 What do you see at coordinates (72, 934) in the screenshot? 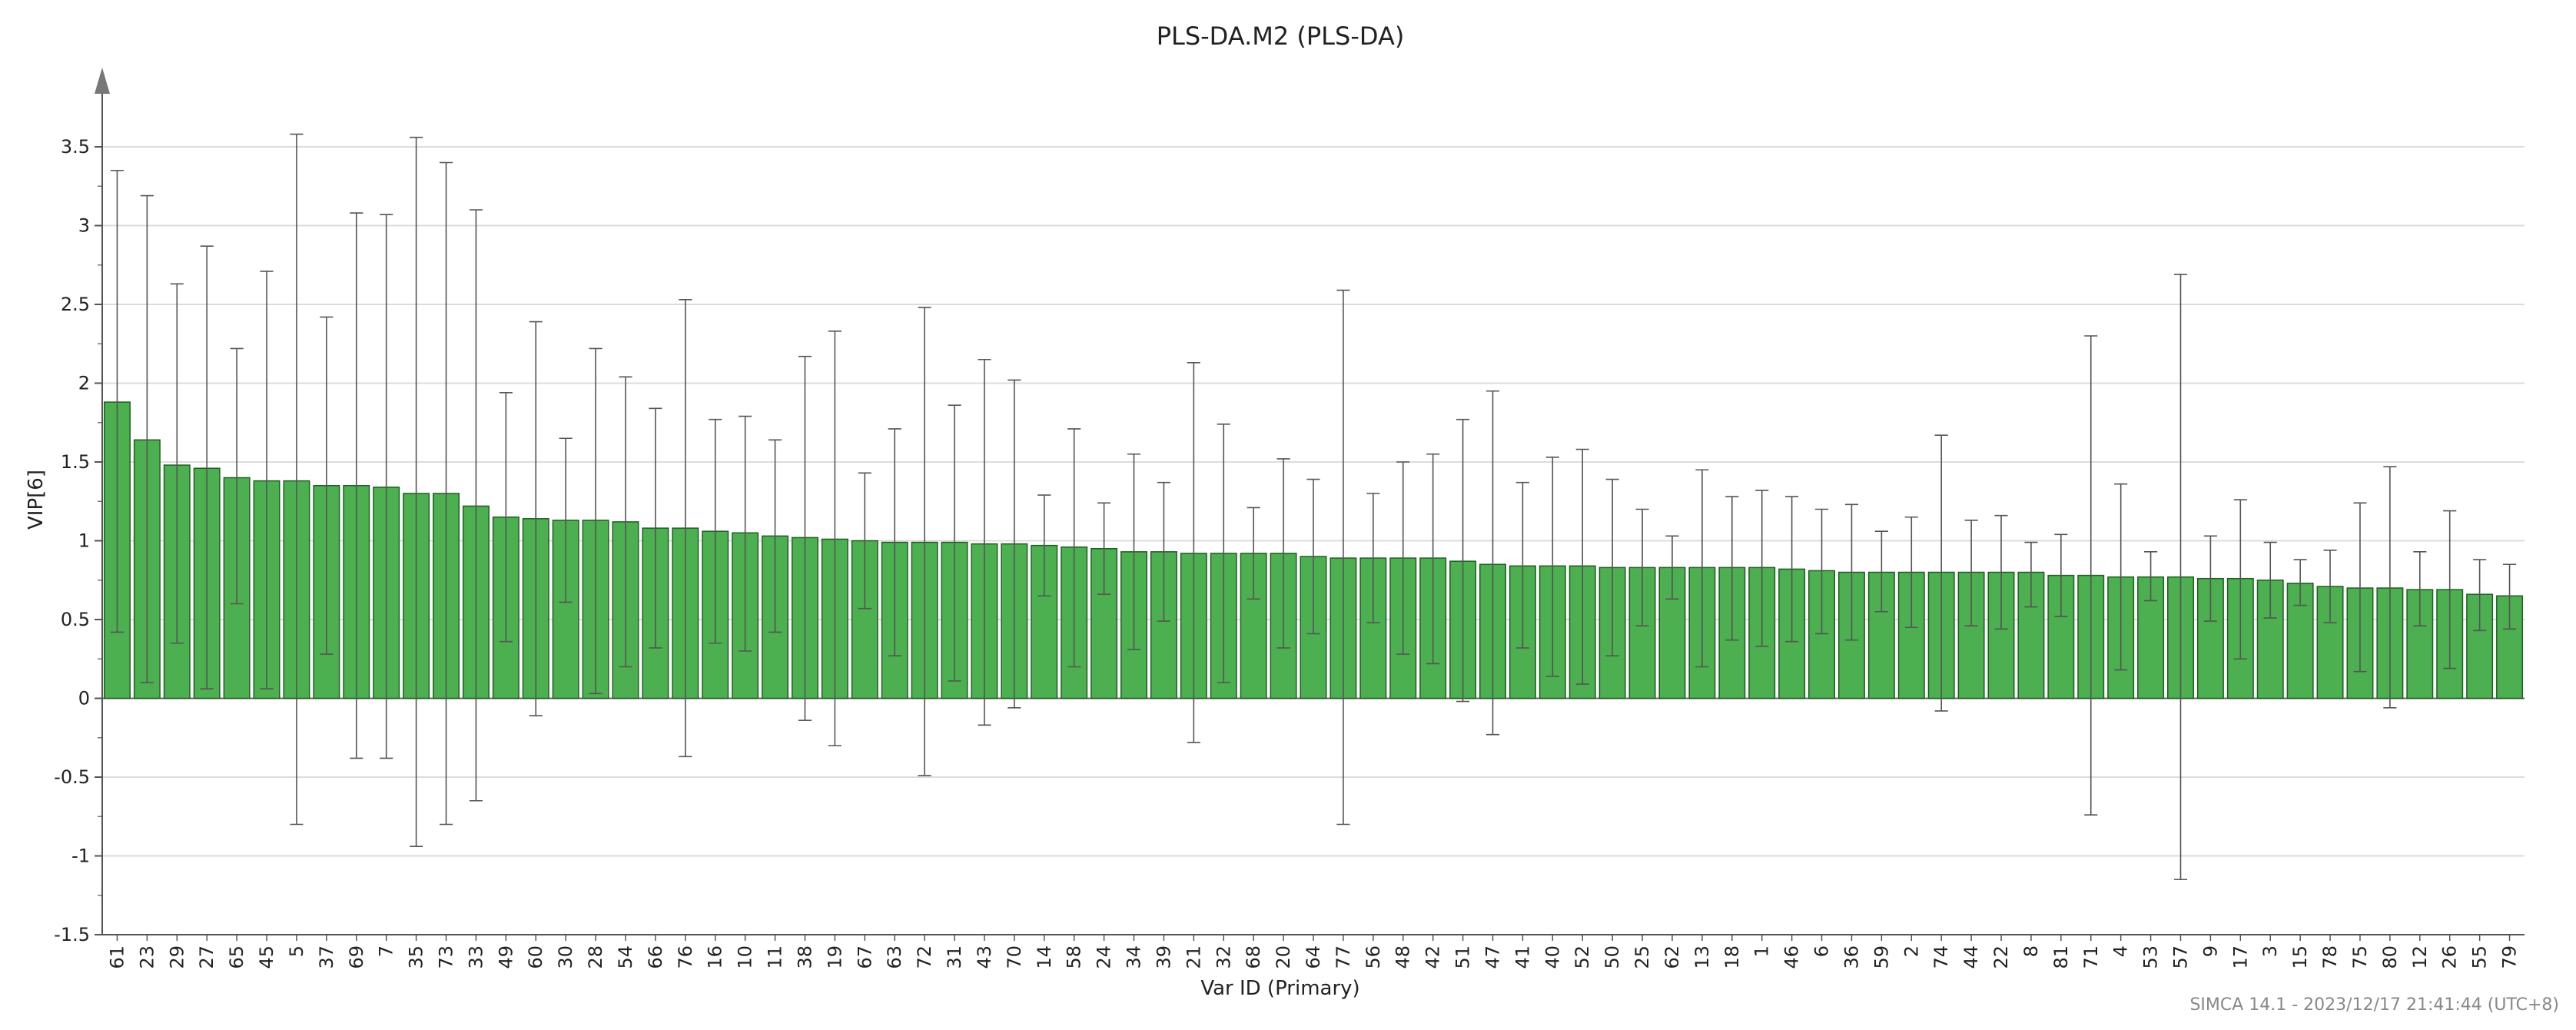
I see `y-tick-label: -1.5` at bounding box center [72, 934].